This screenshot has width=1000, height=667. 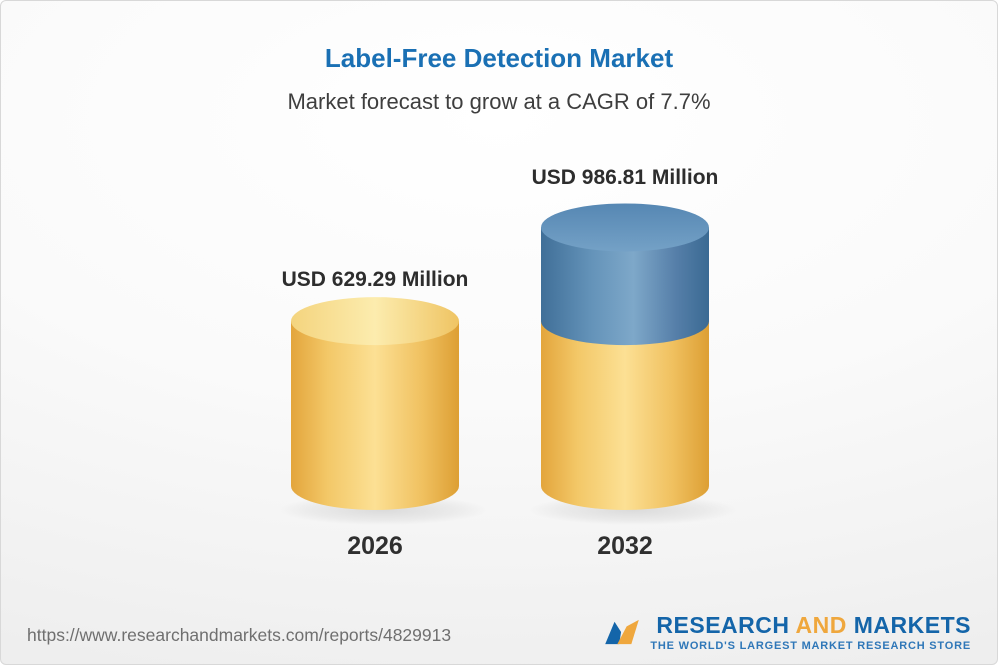 I want to click on logo-wordmark: RESEARCH AND MARKETS, so click(x=810, y=625).